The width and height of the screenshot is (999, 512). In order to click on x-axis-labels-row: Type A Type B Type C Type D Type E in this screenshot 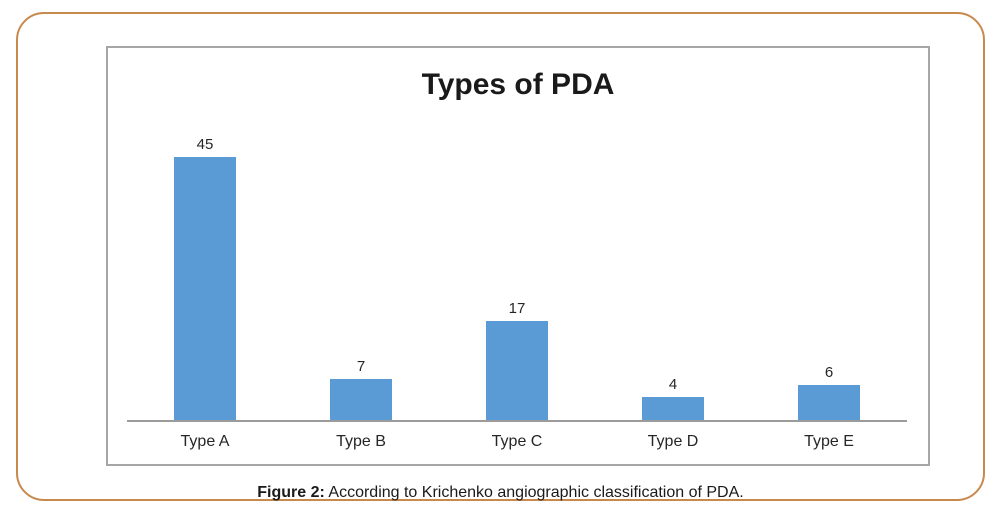, I will do `click(517, 442)`.